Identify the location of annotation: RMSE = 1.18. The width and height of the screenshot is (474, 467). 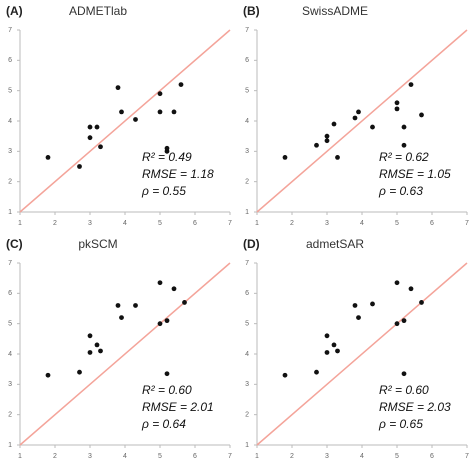
(178, 174).